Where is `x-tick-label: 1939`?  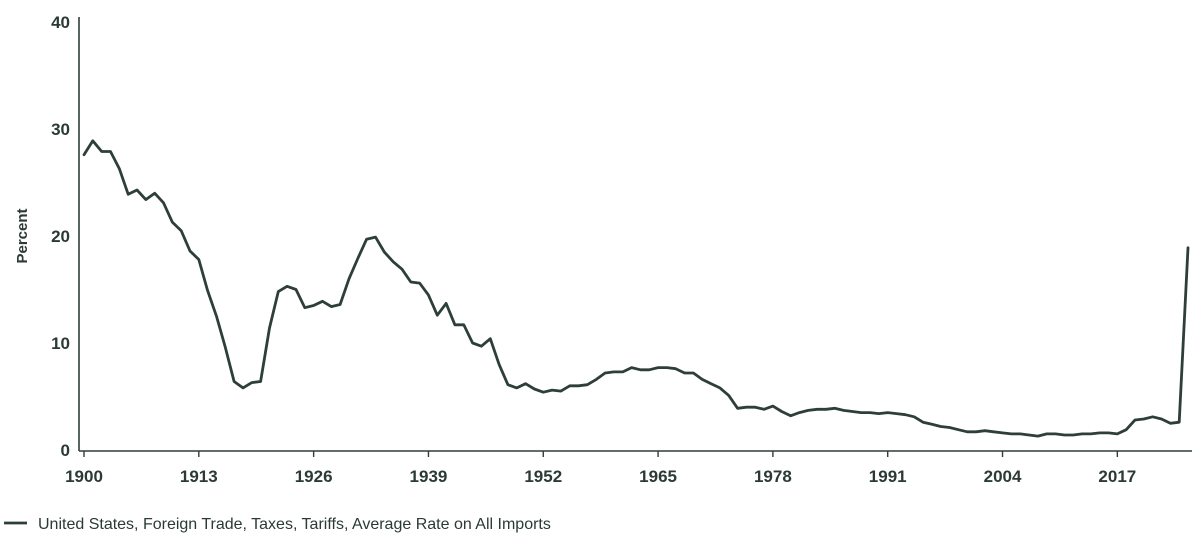 x-tick-label: 1939 is located at coordinates (429, 476).